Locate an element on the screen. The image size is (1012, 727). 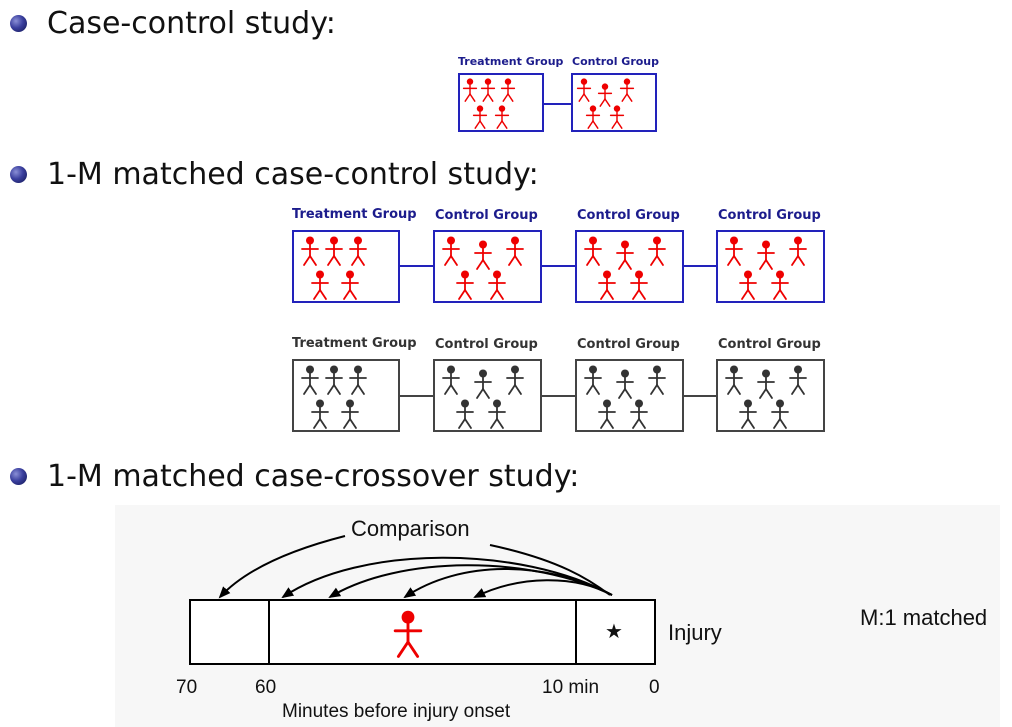
timeline-box is located at coordinates (422, 632).